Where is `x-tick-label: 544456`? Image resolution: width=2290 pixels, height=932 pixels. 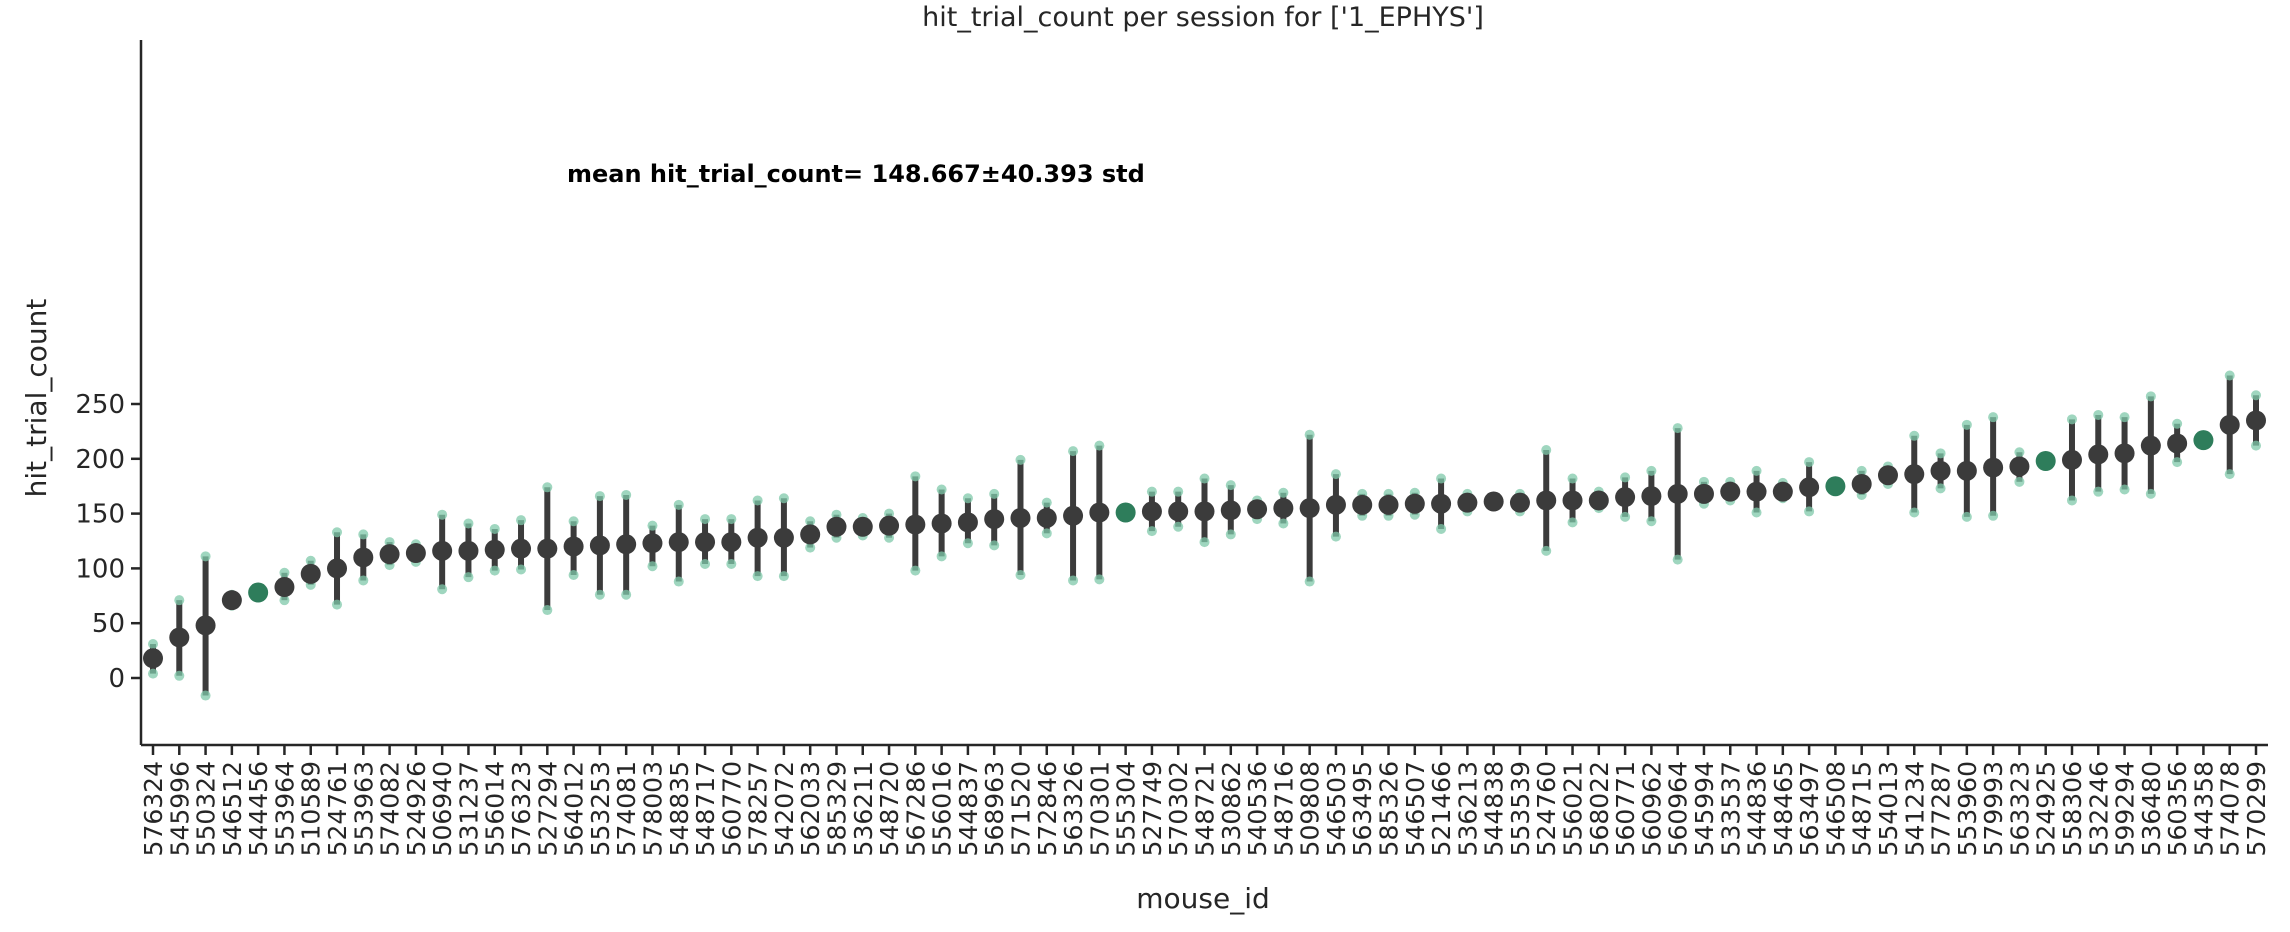 x-tick-label: 544456 is located at coordinates (258, 808).